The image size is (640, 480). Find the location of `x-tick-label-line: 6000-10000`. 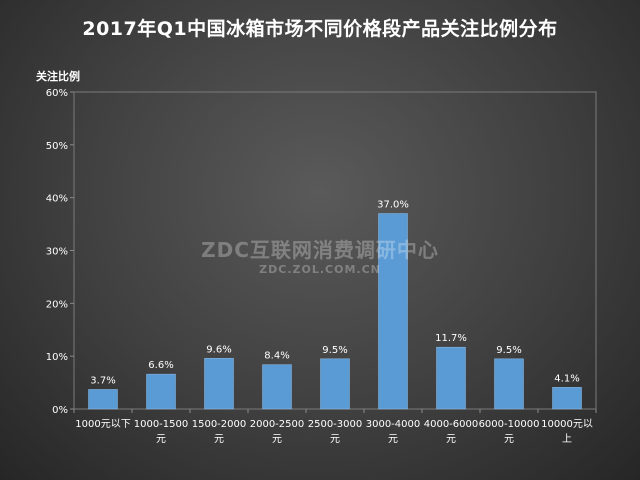

x-tick-label-line: 6000-10000 is located at coordinates (509, 424).